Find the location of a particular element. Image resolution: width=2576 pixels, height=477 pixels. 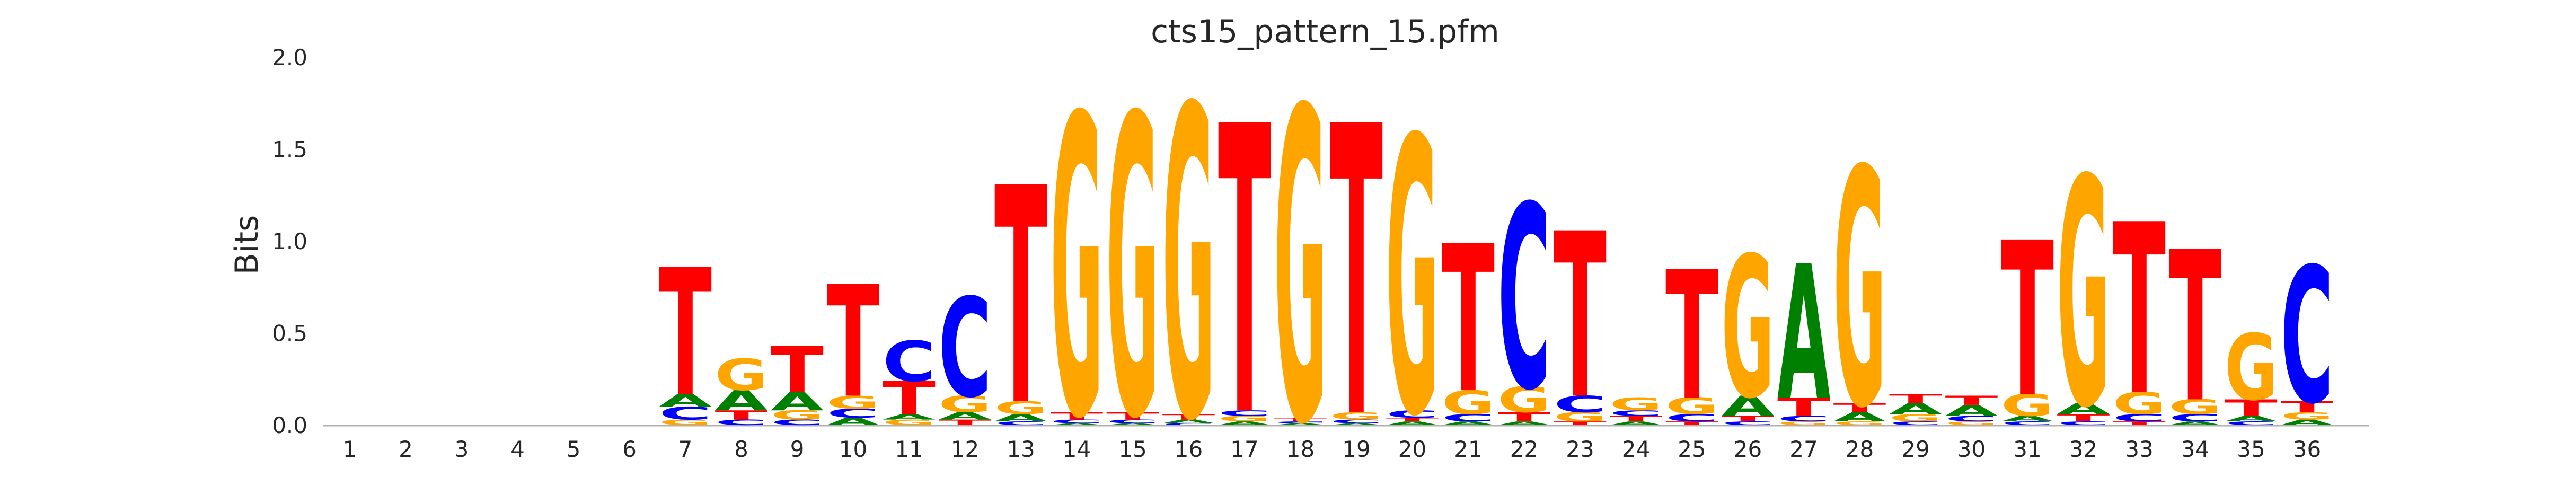

y-tick-label: 1.5 is located at coordinates (289, 150).